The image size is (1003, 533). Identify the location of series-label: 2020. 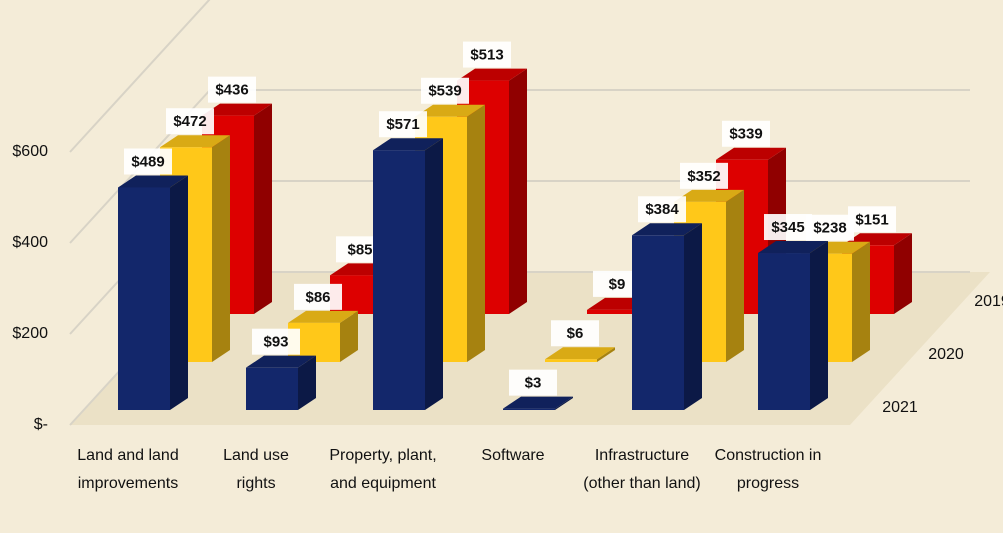
(946, 354).